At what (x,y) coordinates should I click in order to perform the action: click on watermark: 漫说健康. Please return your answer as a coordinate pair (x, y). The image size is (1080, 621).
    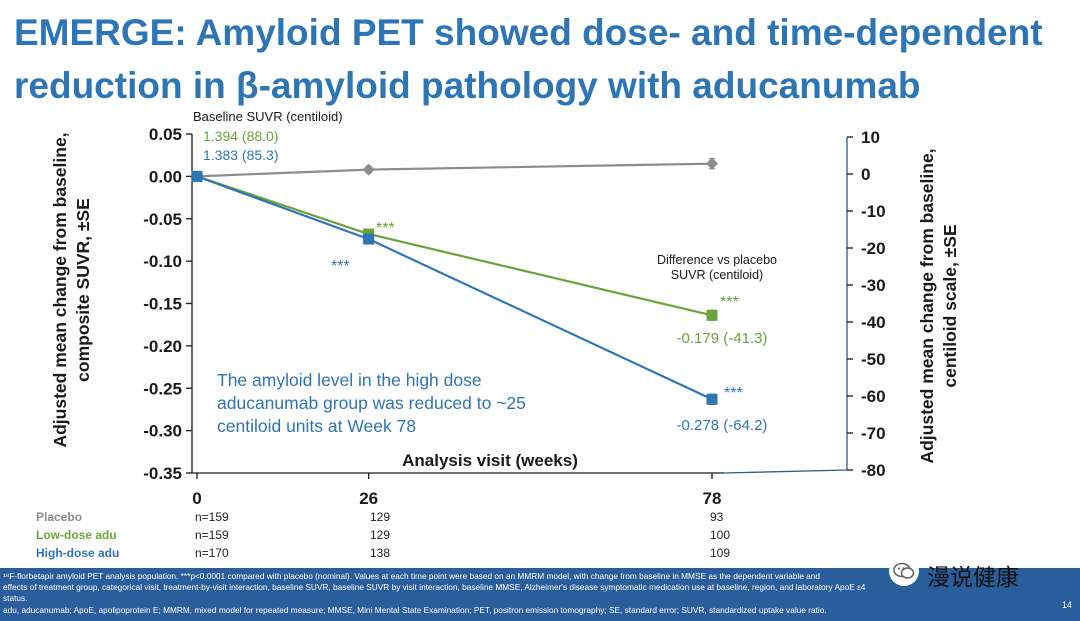
    Looking at the image, I should click on (974, 573).